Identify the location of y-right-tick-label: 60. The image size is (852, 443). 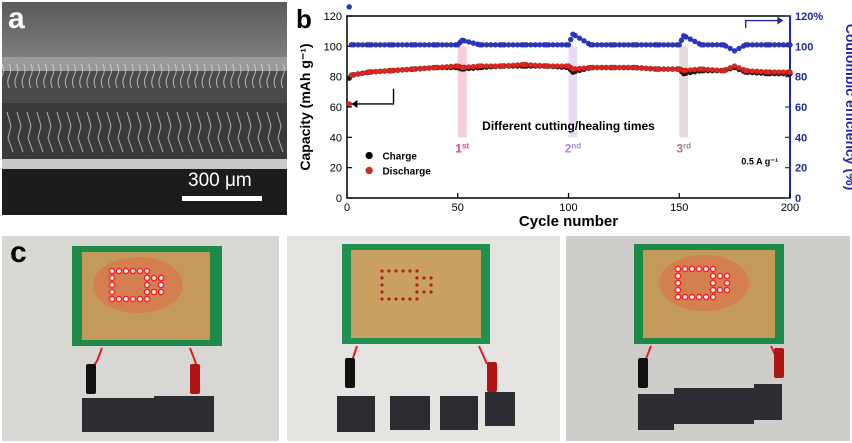
(801, 108).